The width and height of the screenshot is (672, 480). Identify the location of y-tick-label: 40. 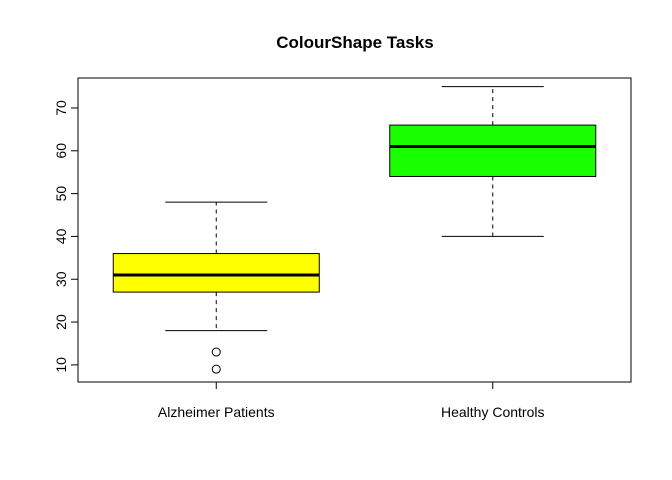
(61, 236).